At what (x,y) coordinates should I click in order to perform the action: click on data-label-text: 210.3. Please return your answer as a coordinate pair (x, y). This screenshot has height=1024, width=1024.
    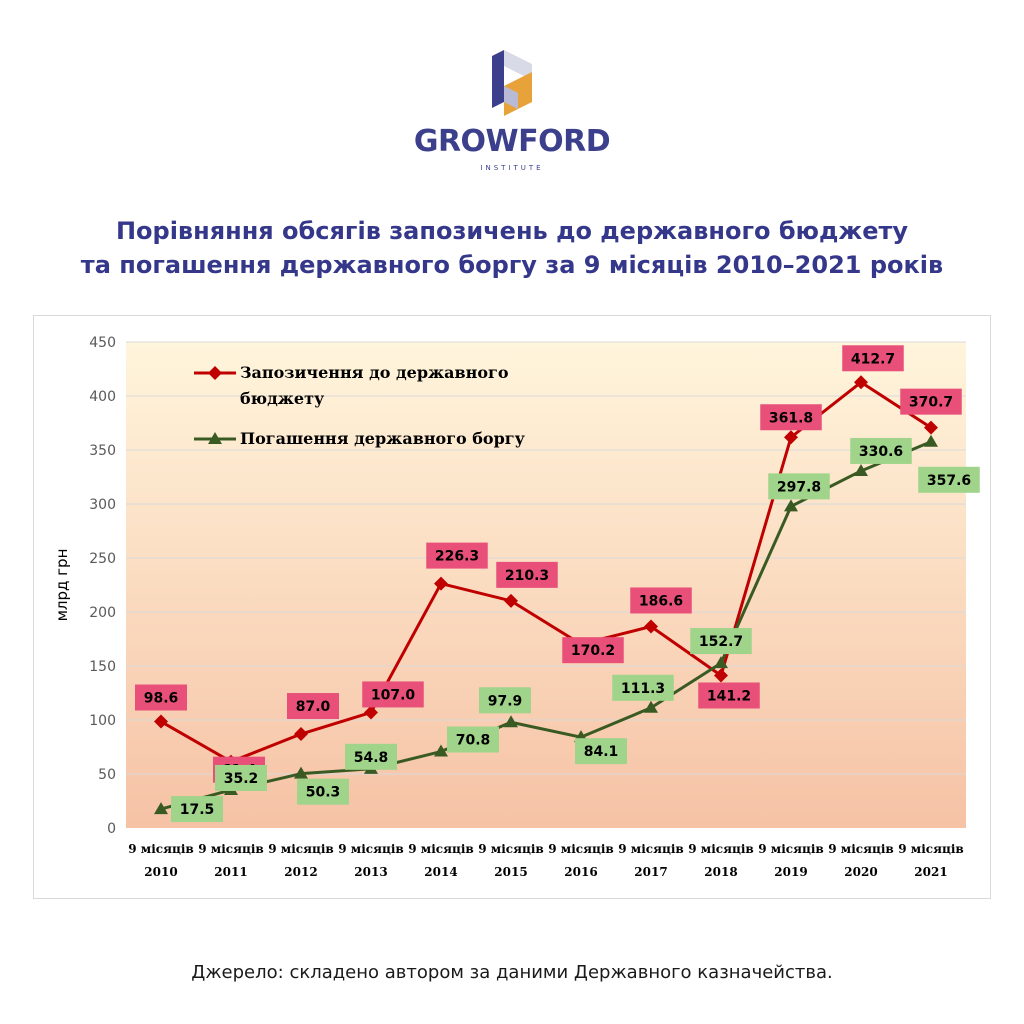
    Looking at the image, I should click on (527, 576).